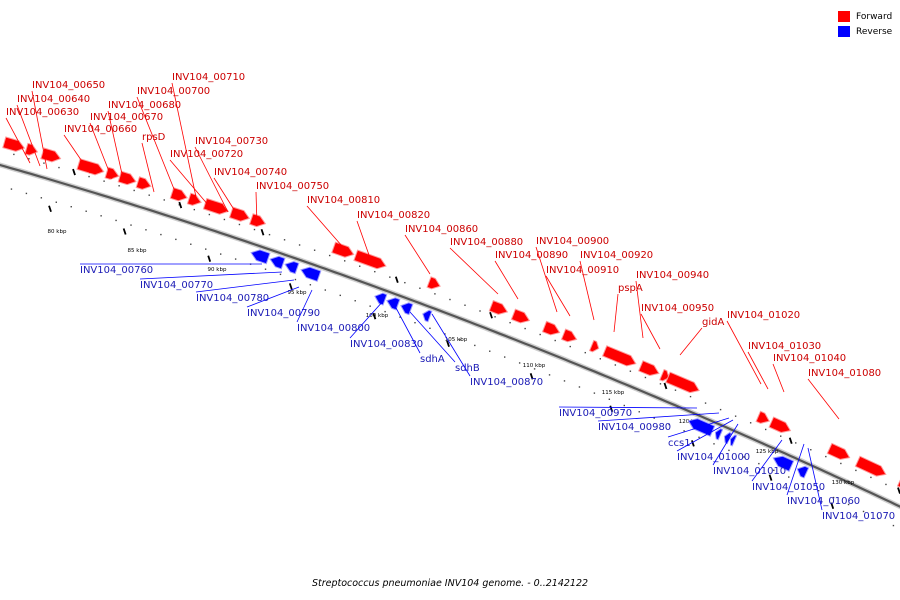 Image resolution: width=900 pixels, height=600 pixels. I want to click on legend-forward: Forward, so click(865, 16).